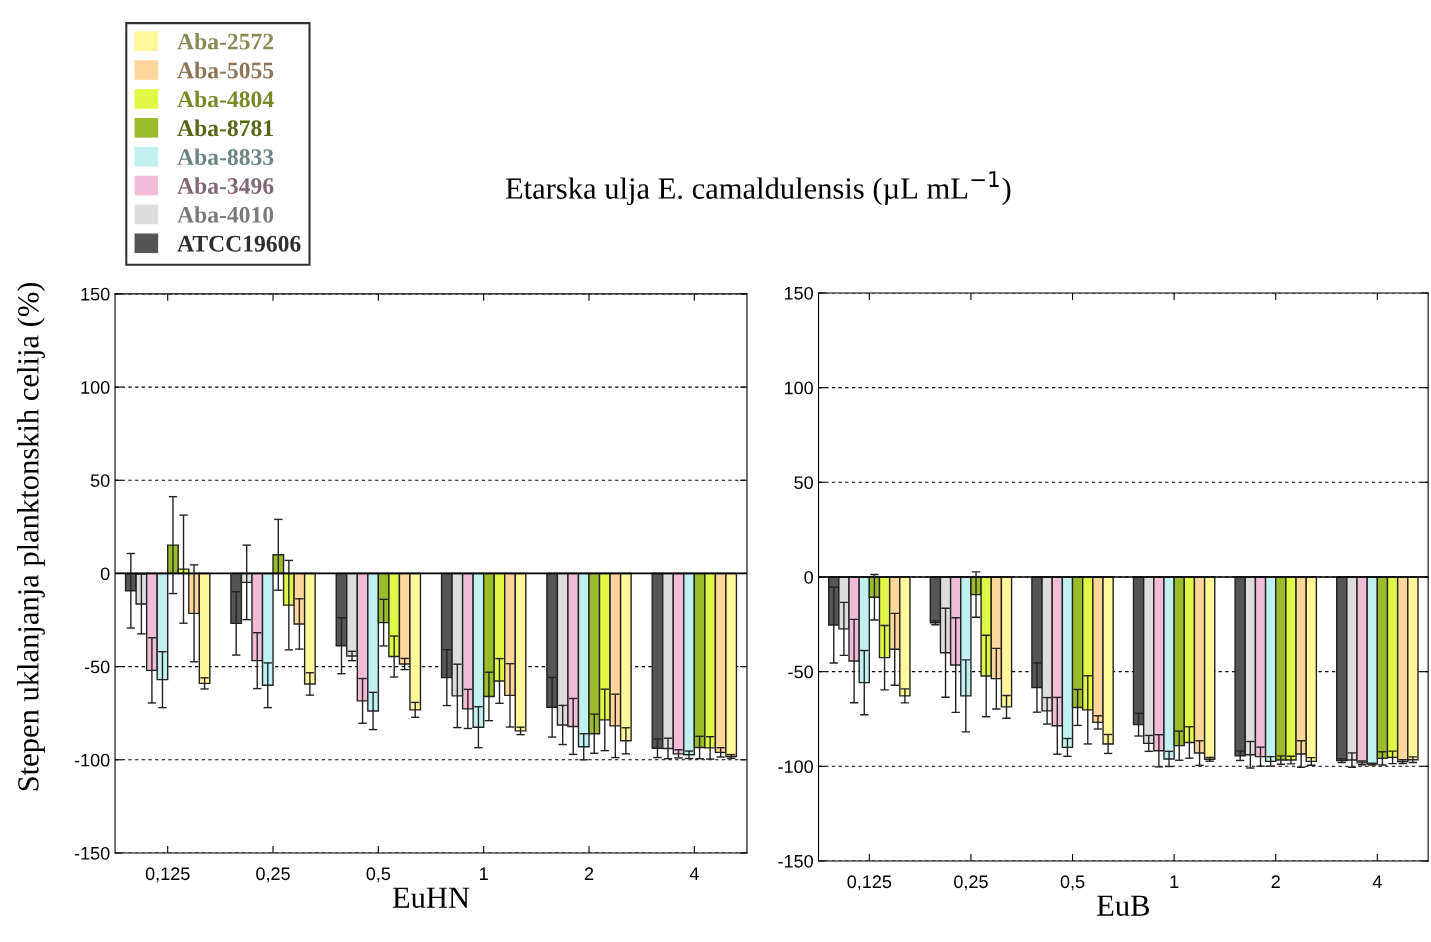  Describe the element at coordinates (225, 41) in the screenshot. I see `legend-label: Aba-2572` at that location.